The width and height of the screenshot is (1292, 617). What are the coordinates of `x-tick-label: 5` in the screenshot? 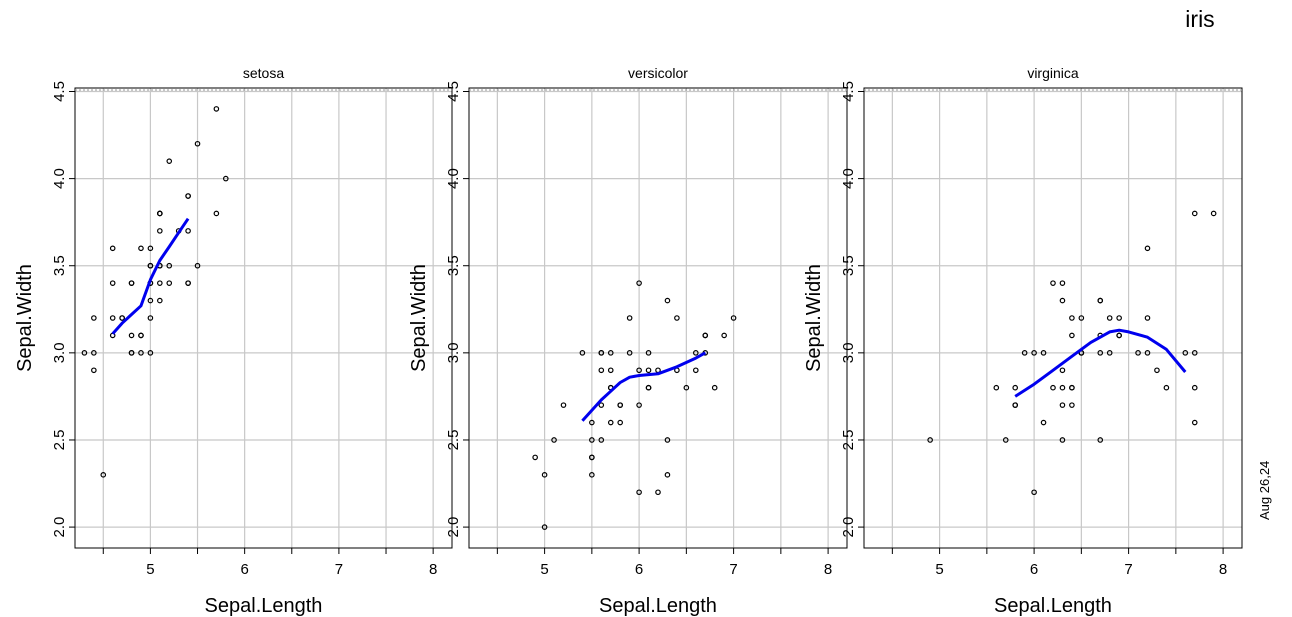 It's located at (939, 569).